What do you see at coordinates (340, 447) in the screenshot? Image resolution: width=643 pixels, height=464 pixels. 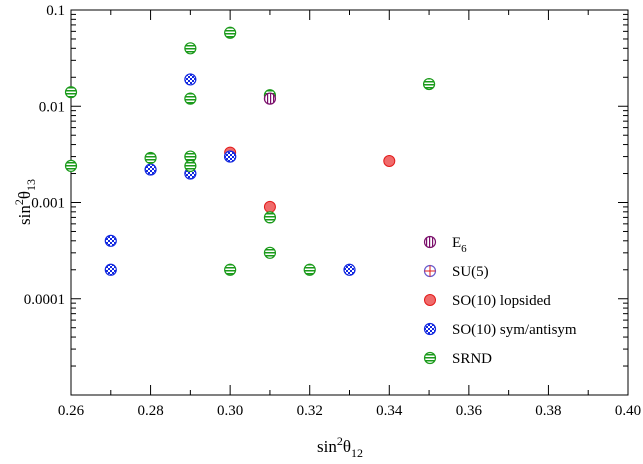 I see `x-axis-label: sin2θ12` at bounding box center [340, 447].